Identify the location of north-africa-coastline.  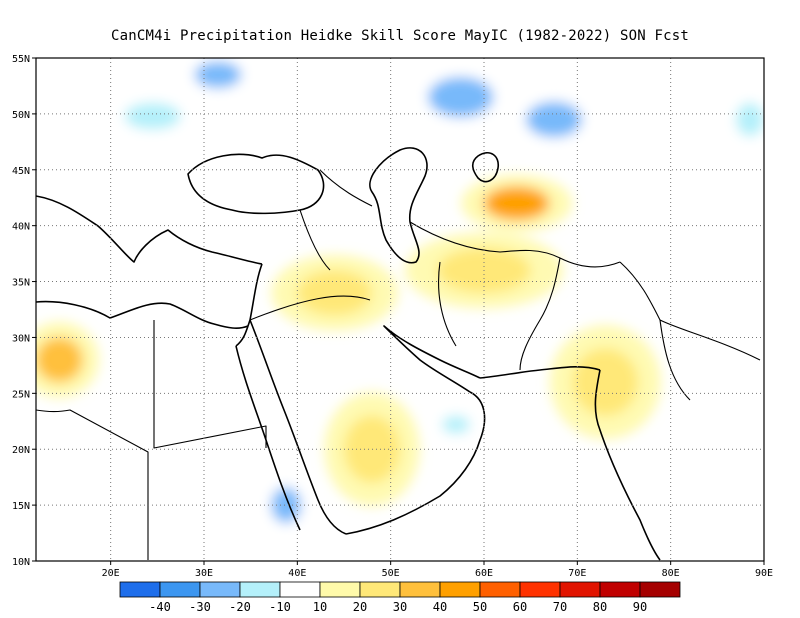
(142, 314).